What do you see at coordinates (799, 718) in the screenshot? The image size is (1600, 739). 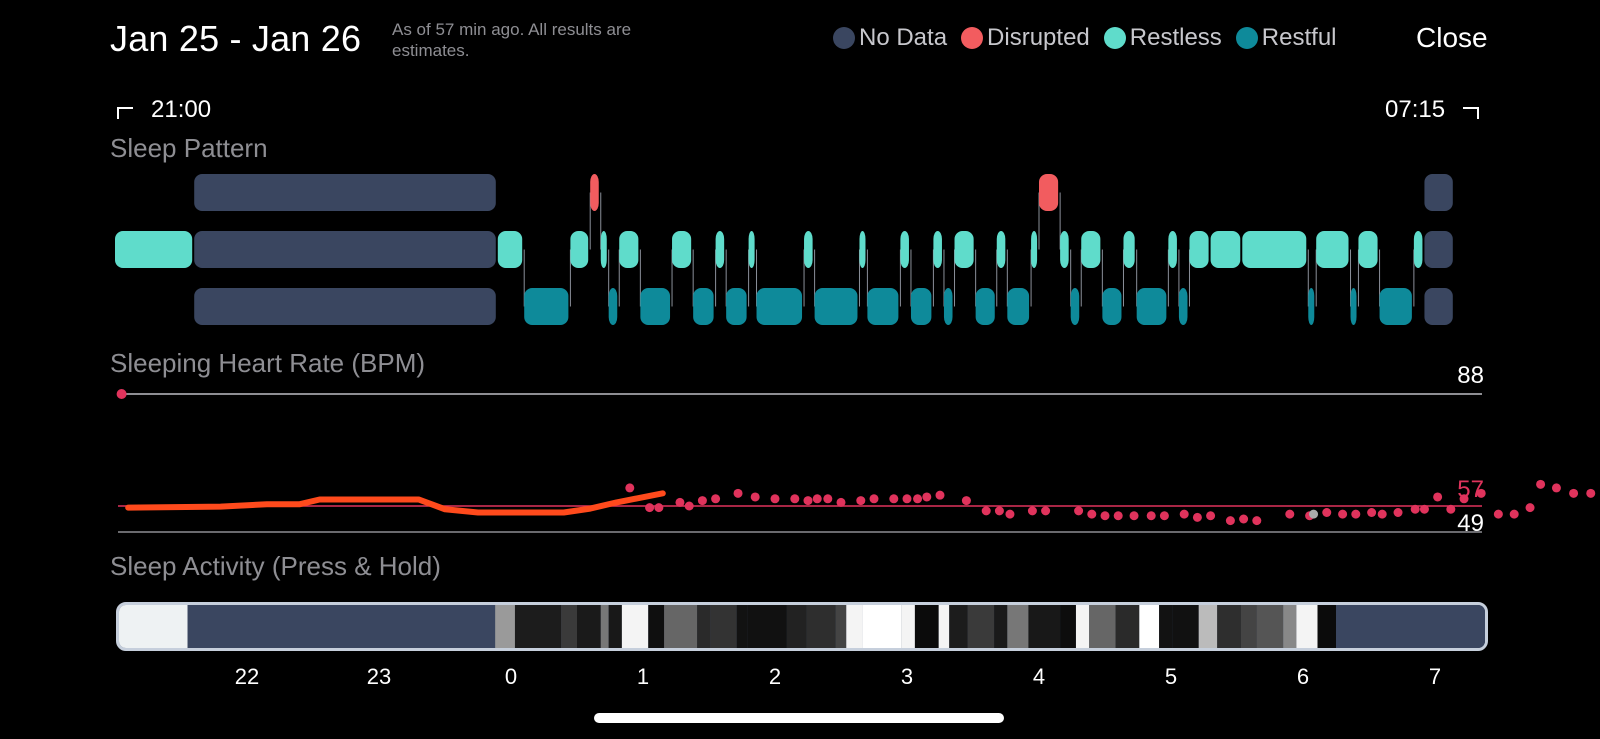 I see `home-indicator` at bounding box center [799, 718].